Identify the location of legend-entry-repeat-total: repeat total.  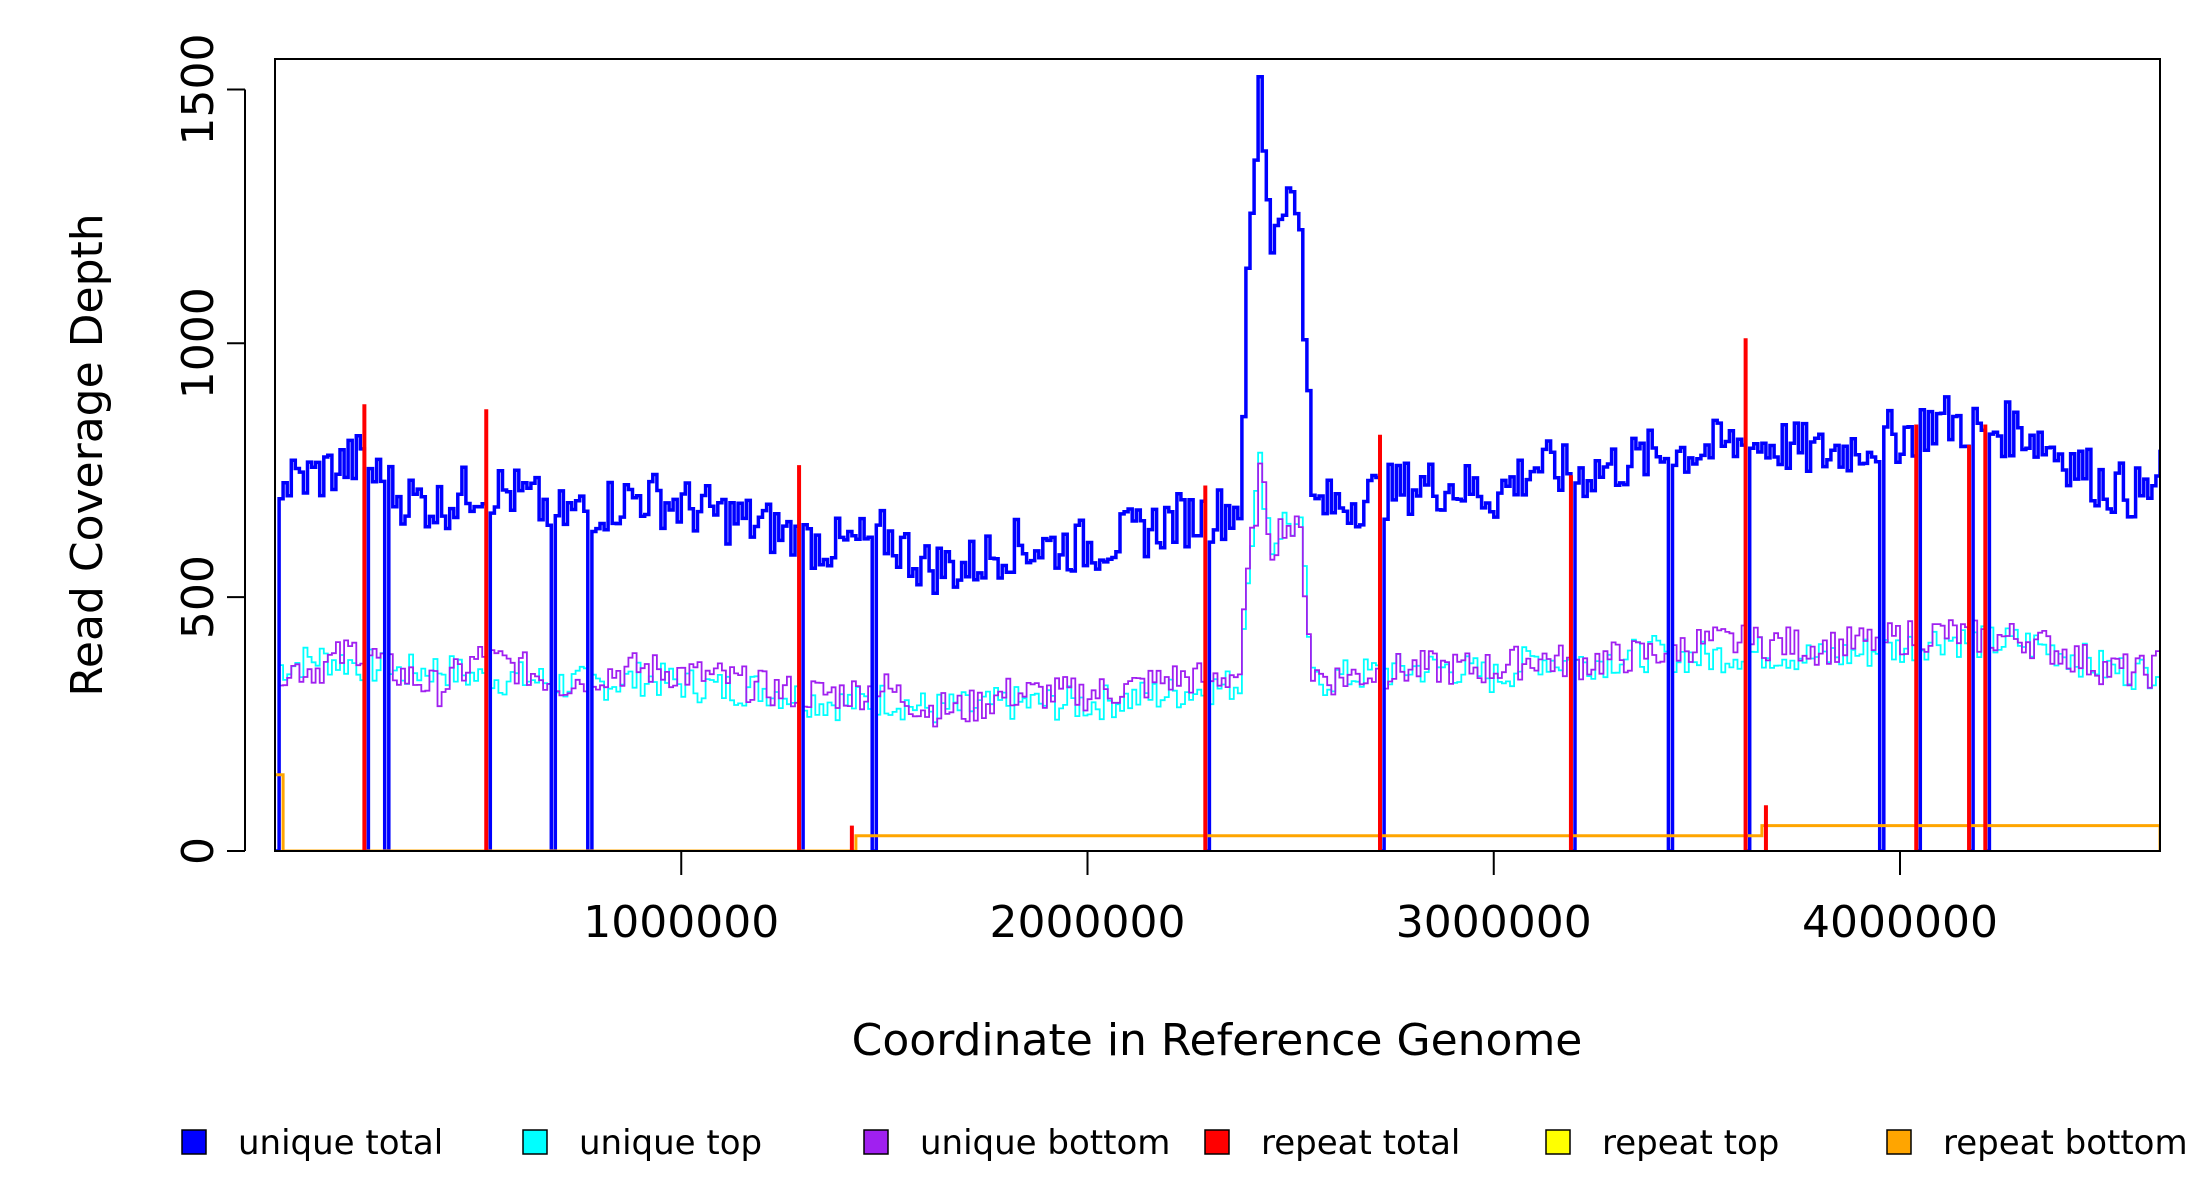
(1332, 1143).